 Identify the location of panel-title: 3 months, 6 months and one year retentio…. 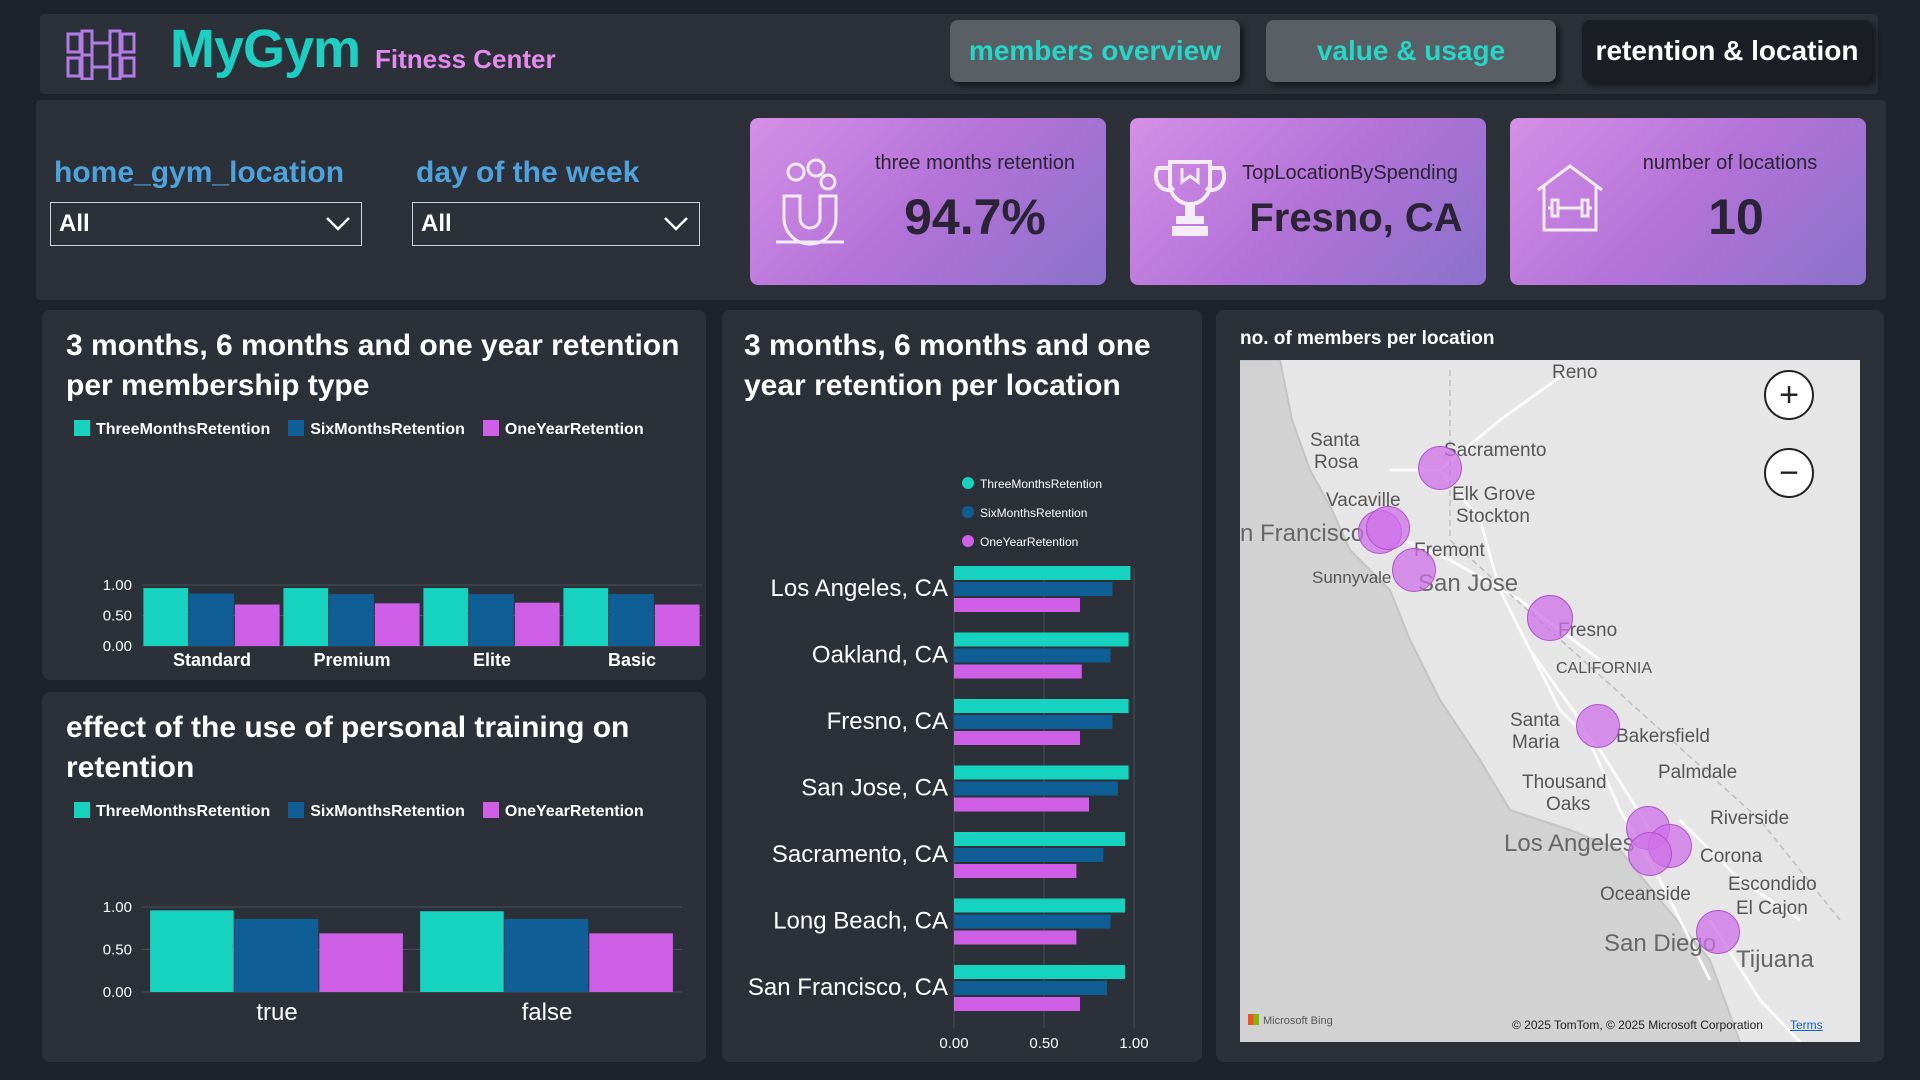
(947, 365).